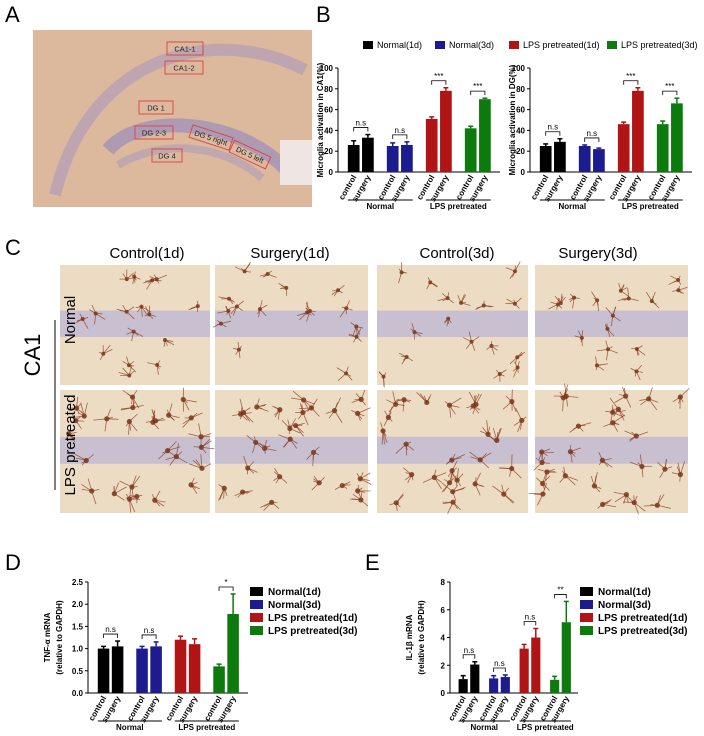 This screenshot has width=704, height=736. What do you see at coordinates (206, 727) in the screenshot?
I see `group-label: LPS pretreated` at bounding box center [206, 727].